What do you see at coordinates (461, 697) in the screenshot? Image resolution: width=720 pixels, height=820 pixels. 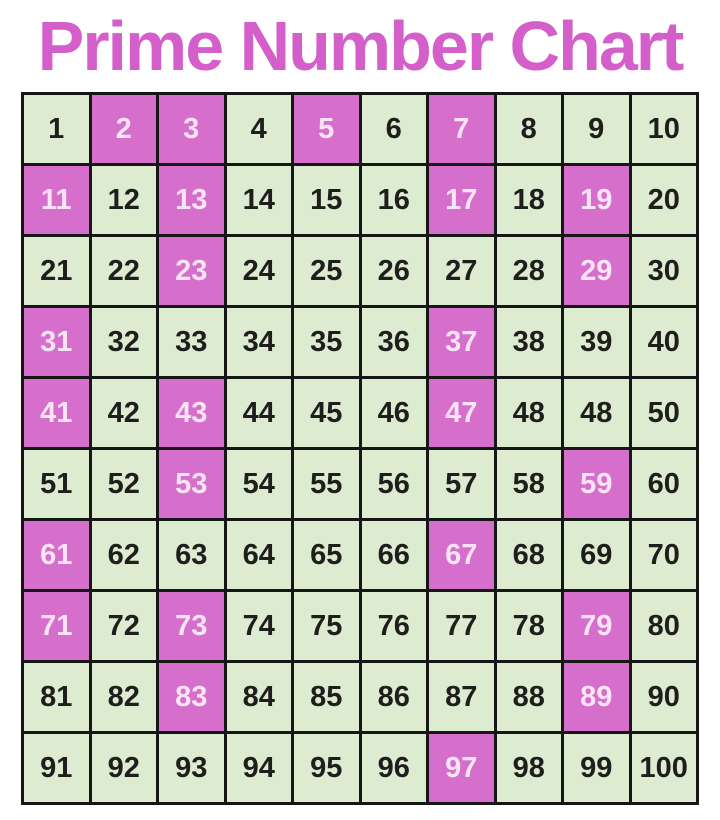 I see `grid-cell-r9c7: 87` at bounding box center [461, 697].